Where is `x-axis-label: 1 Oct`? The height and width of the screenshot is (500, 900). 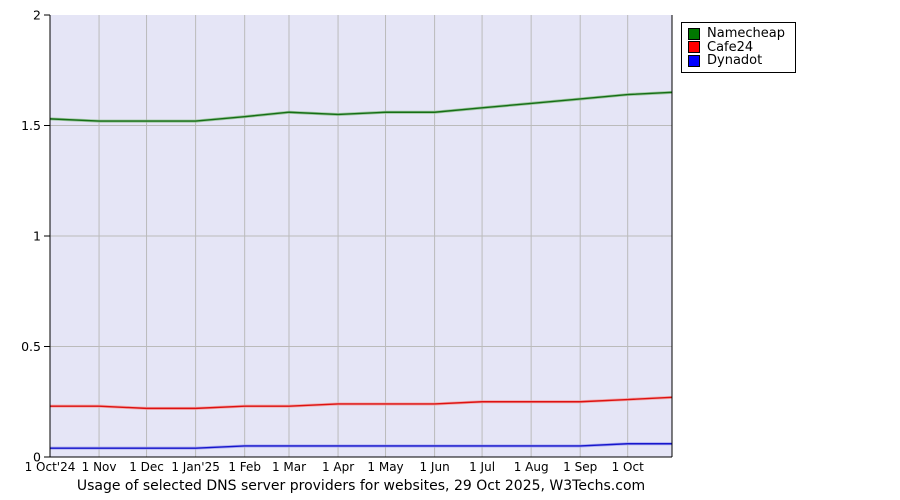 x-axis-label: 1 Oct is located at coordinates (628, 467).